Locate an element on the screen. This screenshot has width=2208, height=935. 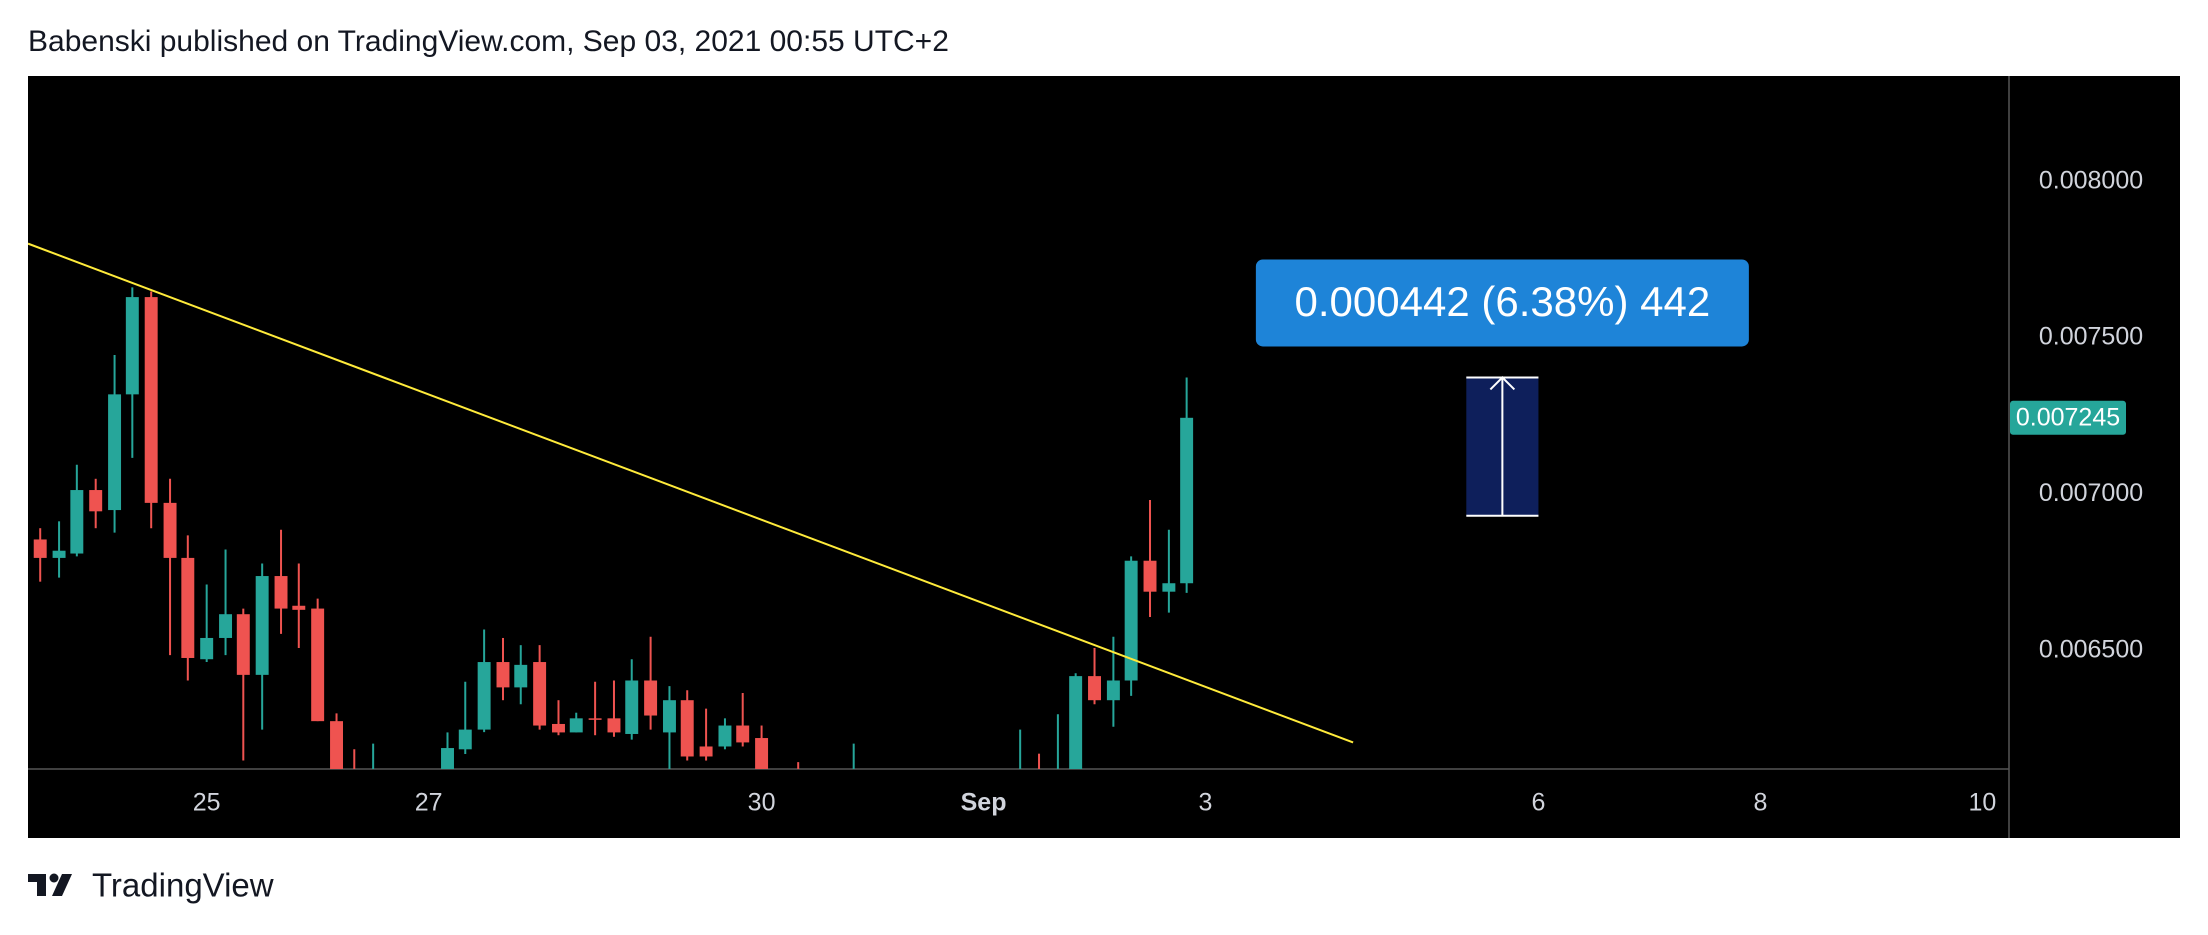
last-price-box is located at coordinates (2068, 417).